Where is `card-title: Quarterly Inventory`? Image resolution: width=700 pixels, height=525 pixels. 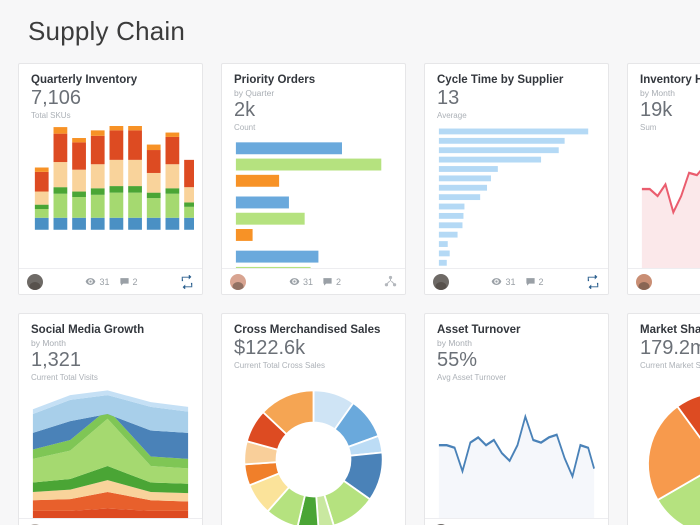
card-title: Quarterly Inventory is located at coordinates (84, 80).